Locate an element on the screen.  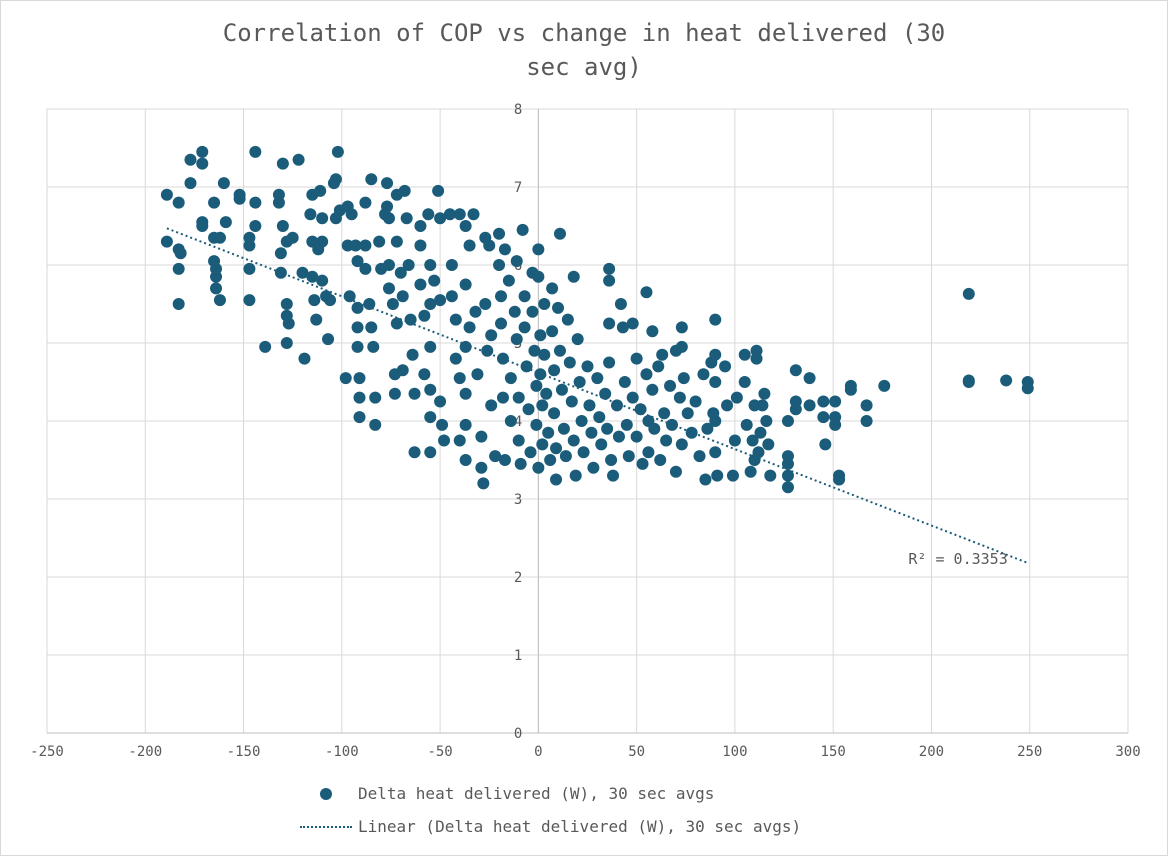
legend-marker-dotted-line is located at coordinates (326, 827).